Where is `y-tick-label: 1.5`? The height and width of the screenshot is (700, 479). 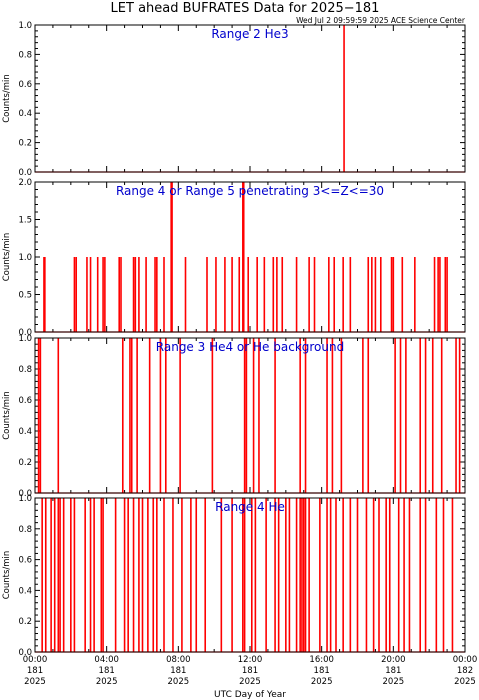 y-tick-label: 1.5 is located at coordinates (25, 221).